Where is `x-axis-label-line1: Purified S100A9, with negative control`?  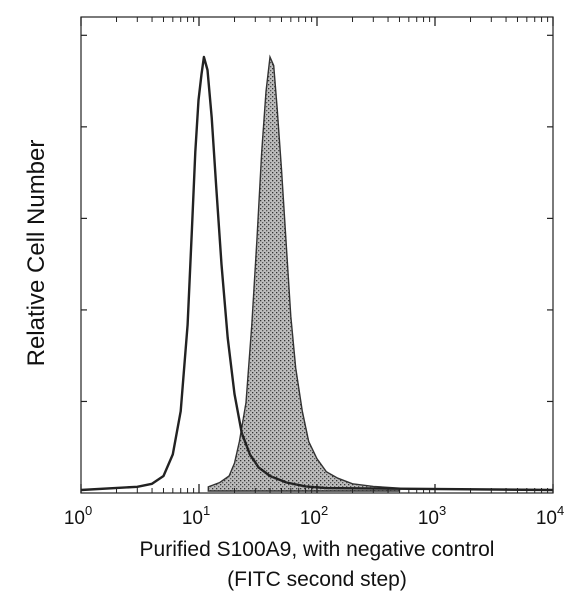
x-axis-label-line1: Purified S100A9, with negative control is located at coordinates (317, 549).